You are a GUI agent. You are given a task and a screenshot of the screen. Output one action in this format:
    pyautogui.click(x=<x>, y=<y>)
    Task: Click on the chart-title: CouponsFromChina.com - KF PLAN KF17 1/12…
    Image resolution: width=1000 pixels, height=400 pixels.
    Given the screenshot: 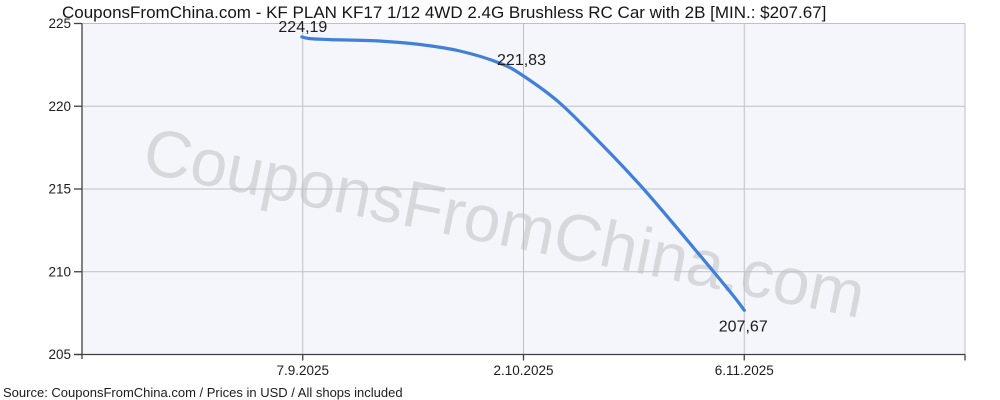 What is the action you would take?
    pyautogui.click(x=444, y=12)
    